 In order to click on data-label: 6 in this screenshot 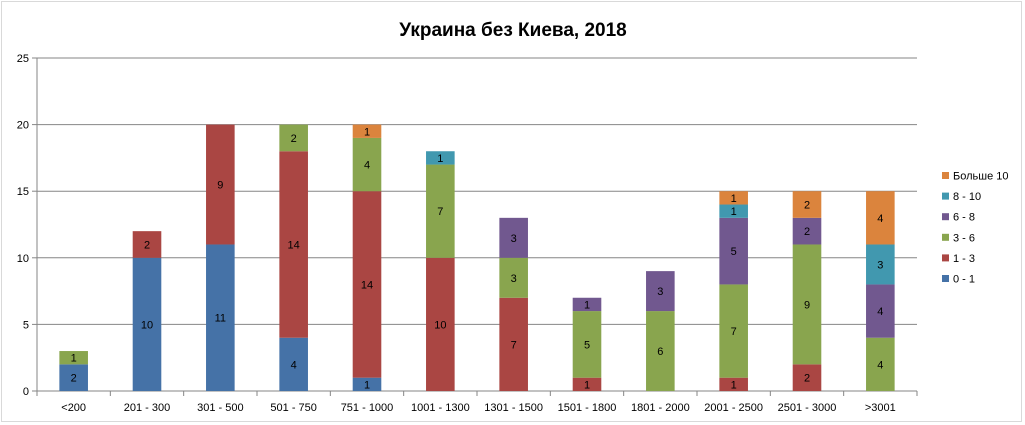, I will do `click(660, 352)`.